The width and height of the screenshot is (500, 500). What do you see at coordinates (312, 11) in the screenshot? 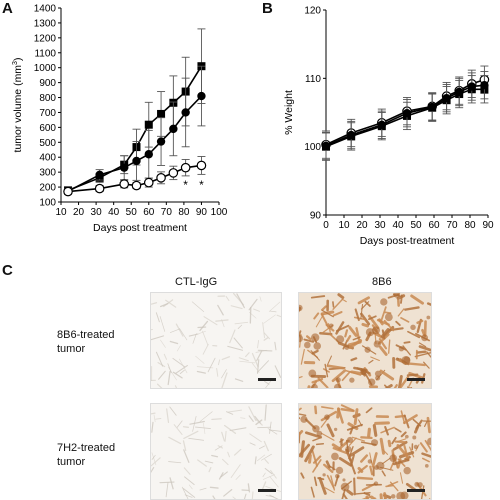
I see `y-tick-label: 120` at bounding box center [312, 11].